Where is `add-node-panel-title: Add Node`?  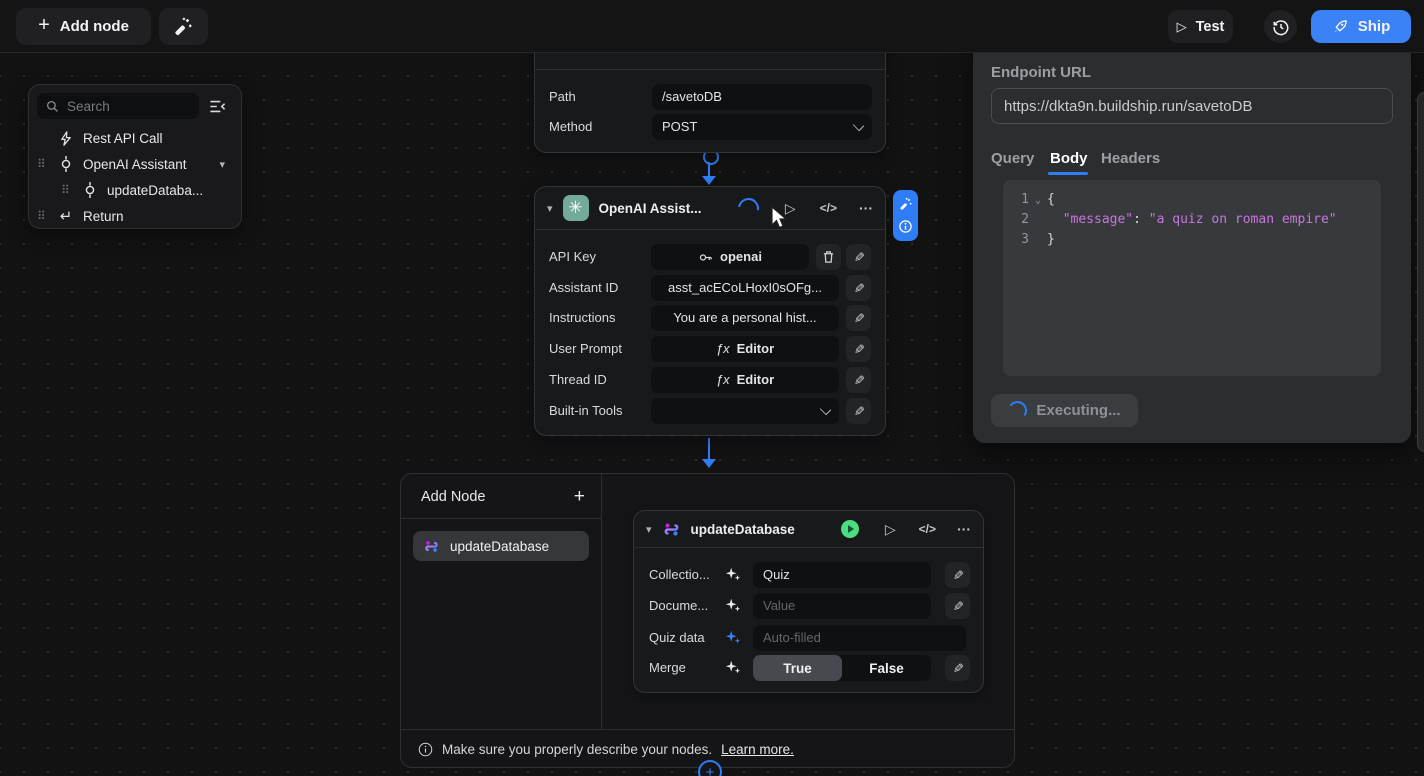 add-node-panel-title: Add Node is located at coordinates (453, 497).